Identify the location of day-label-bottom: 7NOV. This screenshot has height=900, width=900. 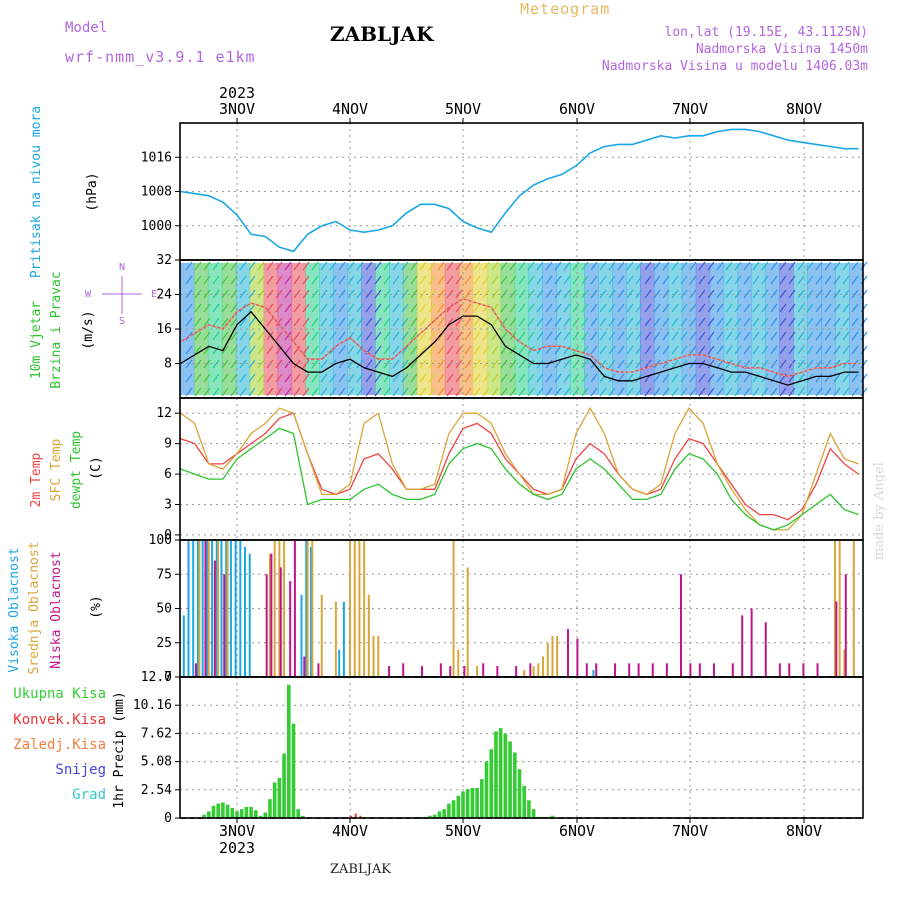
(690, 831).